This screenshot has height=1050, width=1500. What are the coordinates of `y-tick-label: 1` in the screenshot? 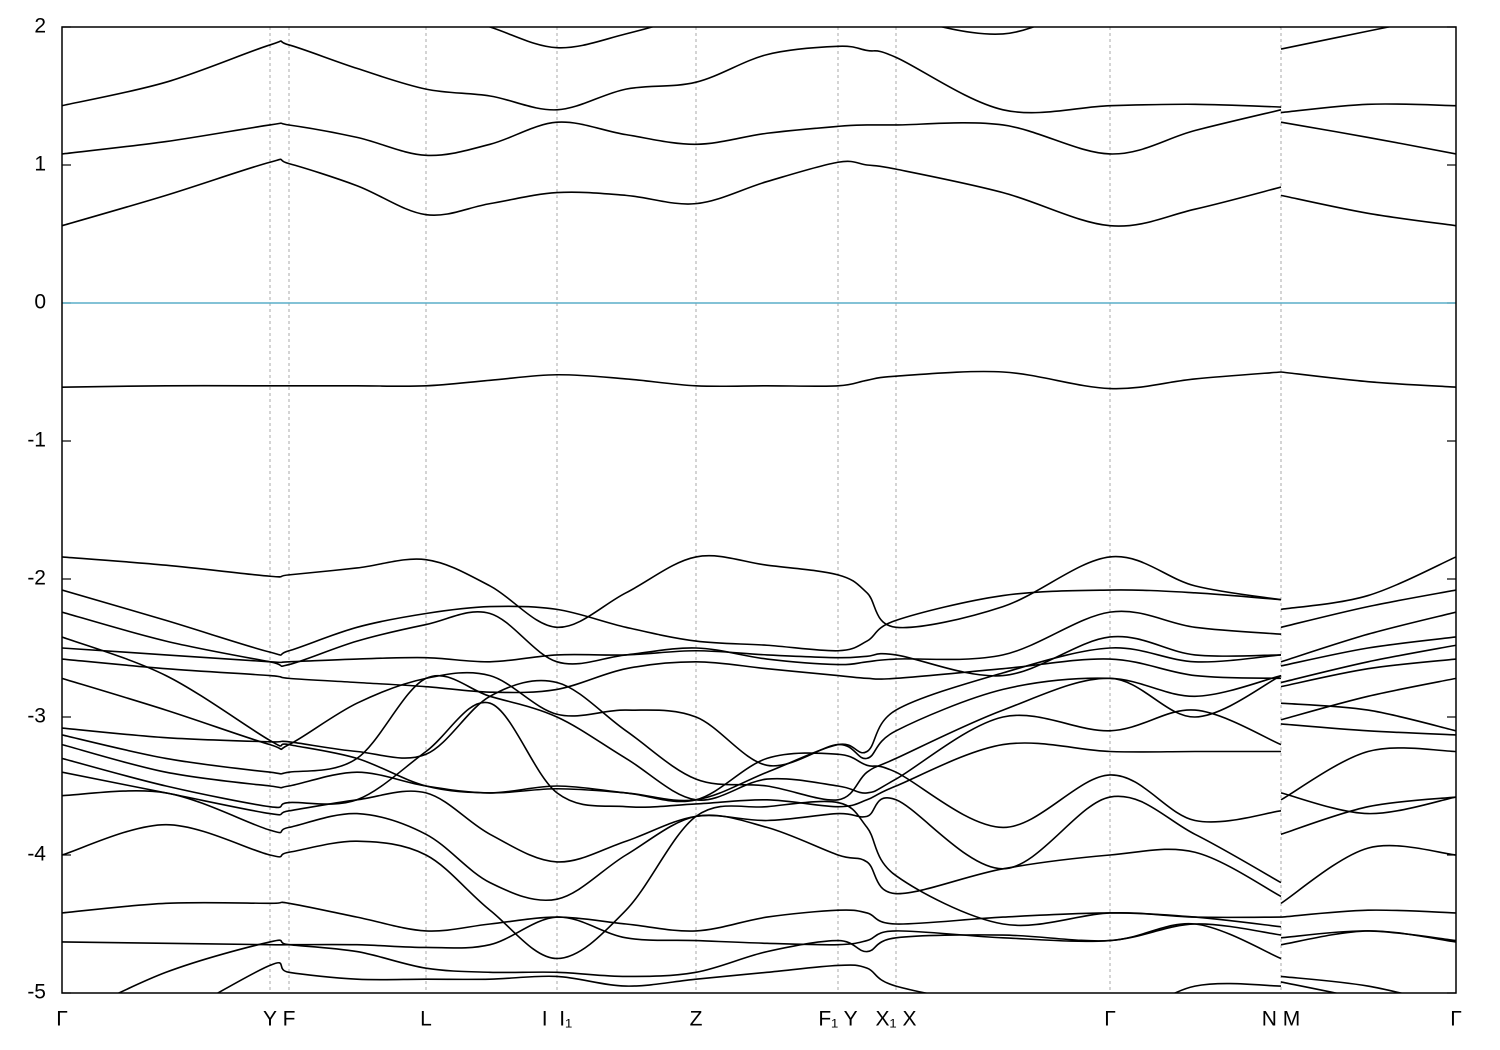 It's located at (40, 164).